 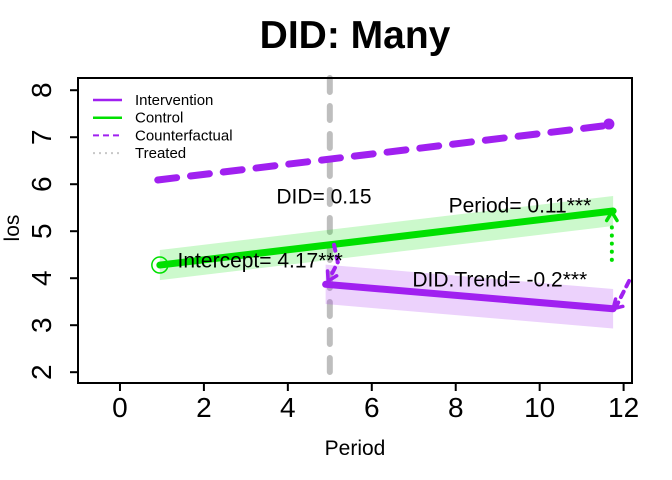 I want to click on chart-title: DID: Many, so click(x=355, y=35).